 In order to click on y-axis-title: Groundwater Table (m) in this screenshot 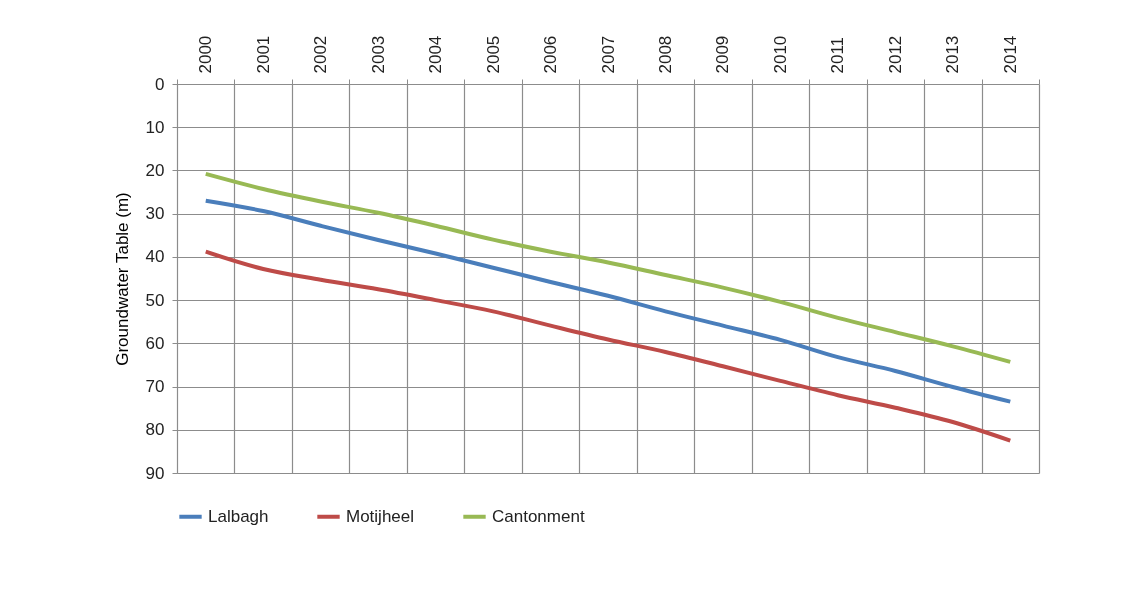, I will do `click(122, 279)`.